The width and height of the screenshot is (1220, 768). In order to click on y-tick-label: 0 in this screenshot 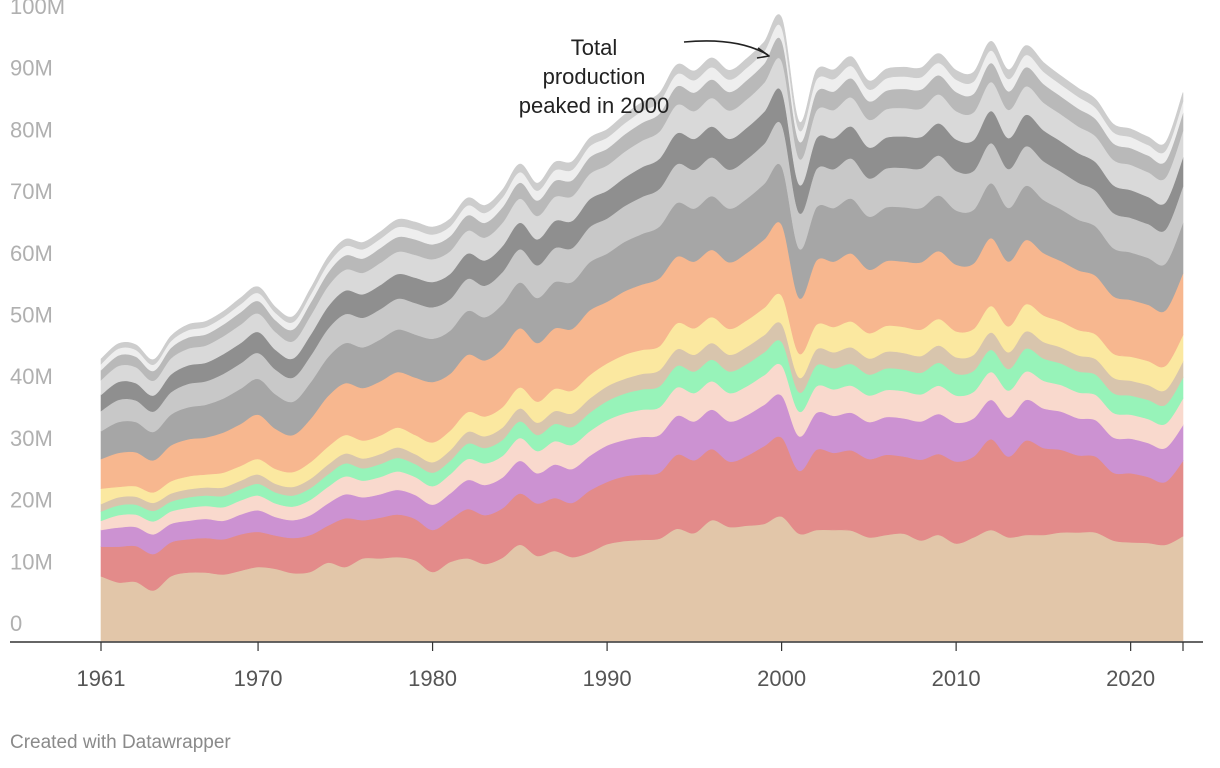, I will do `click(16, 623)`.